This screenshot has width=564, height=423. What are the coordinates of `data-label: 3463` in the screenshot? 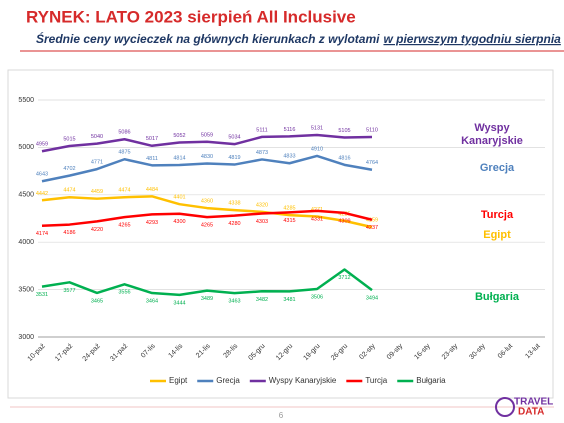 It's located at (234, 302).